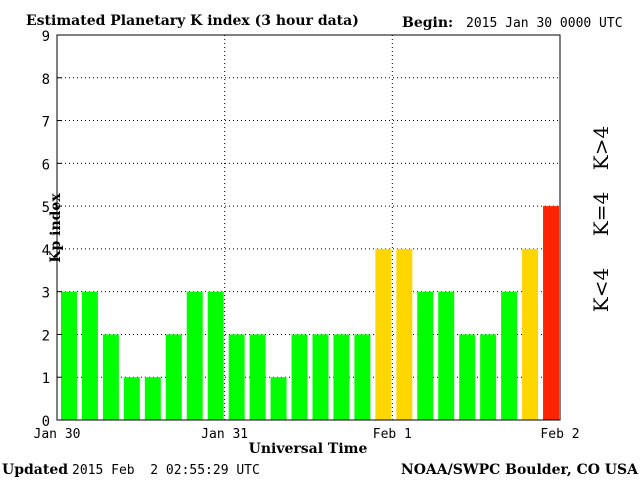  Describe the element at coordinates (559, 434) in the screenshot. I see `x-tick-label: Feb 2` at that location.